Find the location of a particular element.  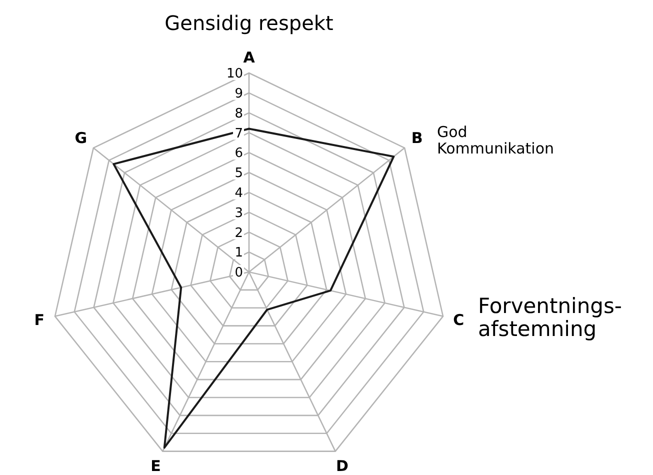

spoke-label: B is located at coordinates (417, 138).